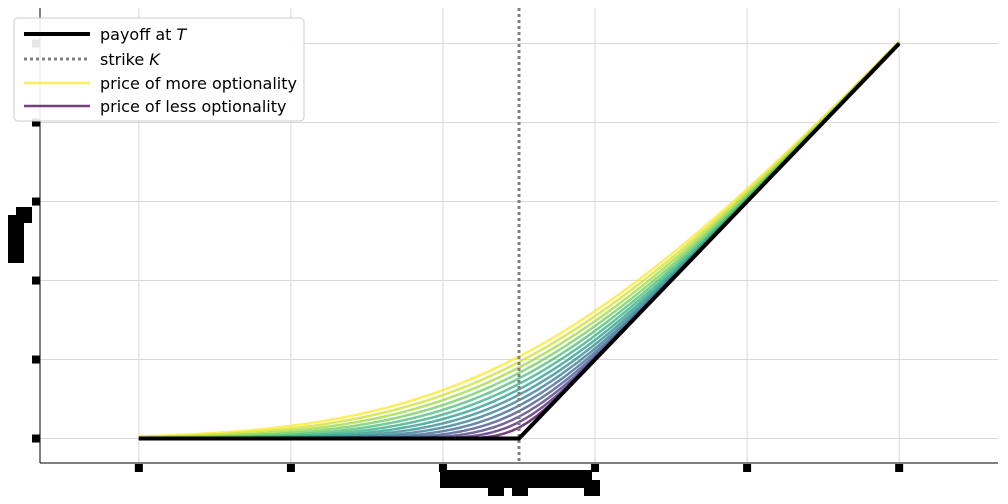  What do you see at coordinates (144, 34) in the screenshot?
I see `legend-payoff-label: payoff at T` at bounding box center [144, 34].